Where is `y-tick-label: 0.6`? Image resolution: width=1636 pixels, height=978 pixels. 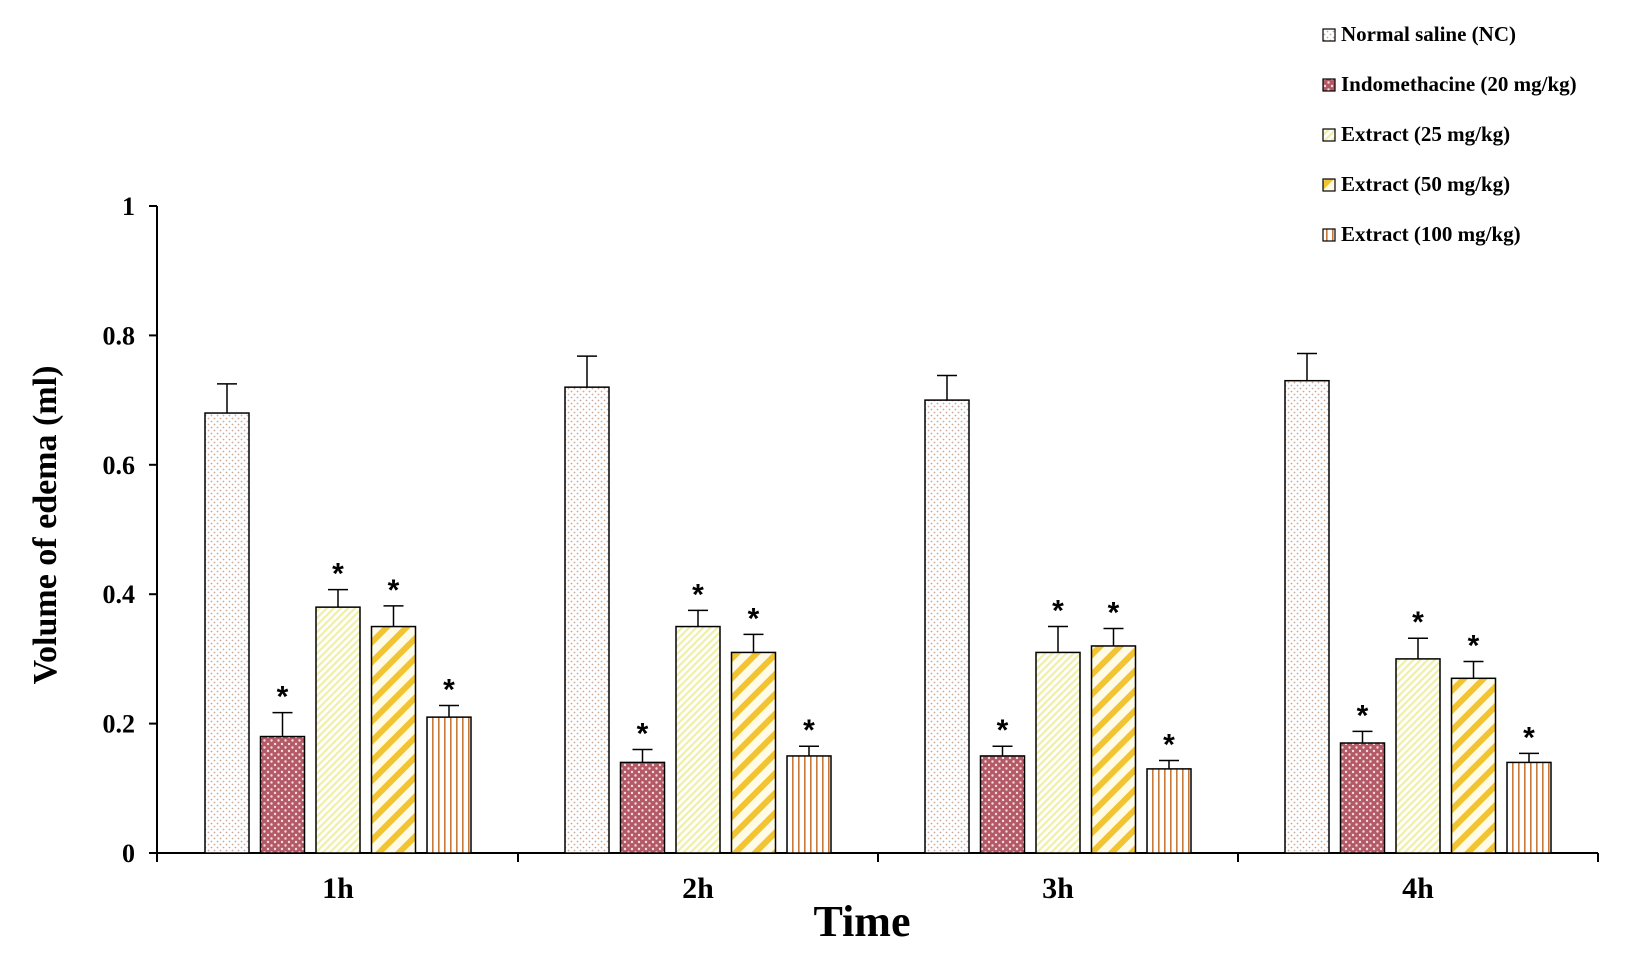 y-tick-label: 0.6 is located at coordinates (119, 465).